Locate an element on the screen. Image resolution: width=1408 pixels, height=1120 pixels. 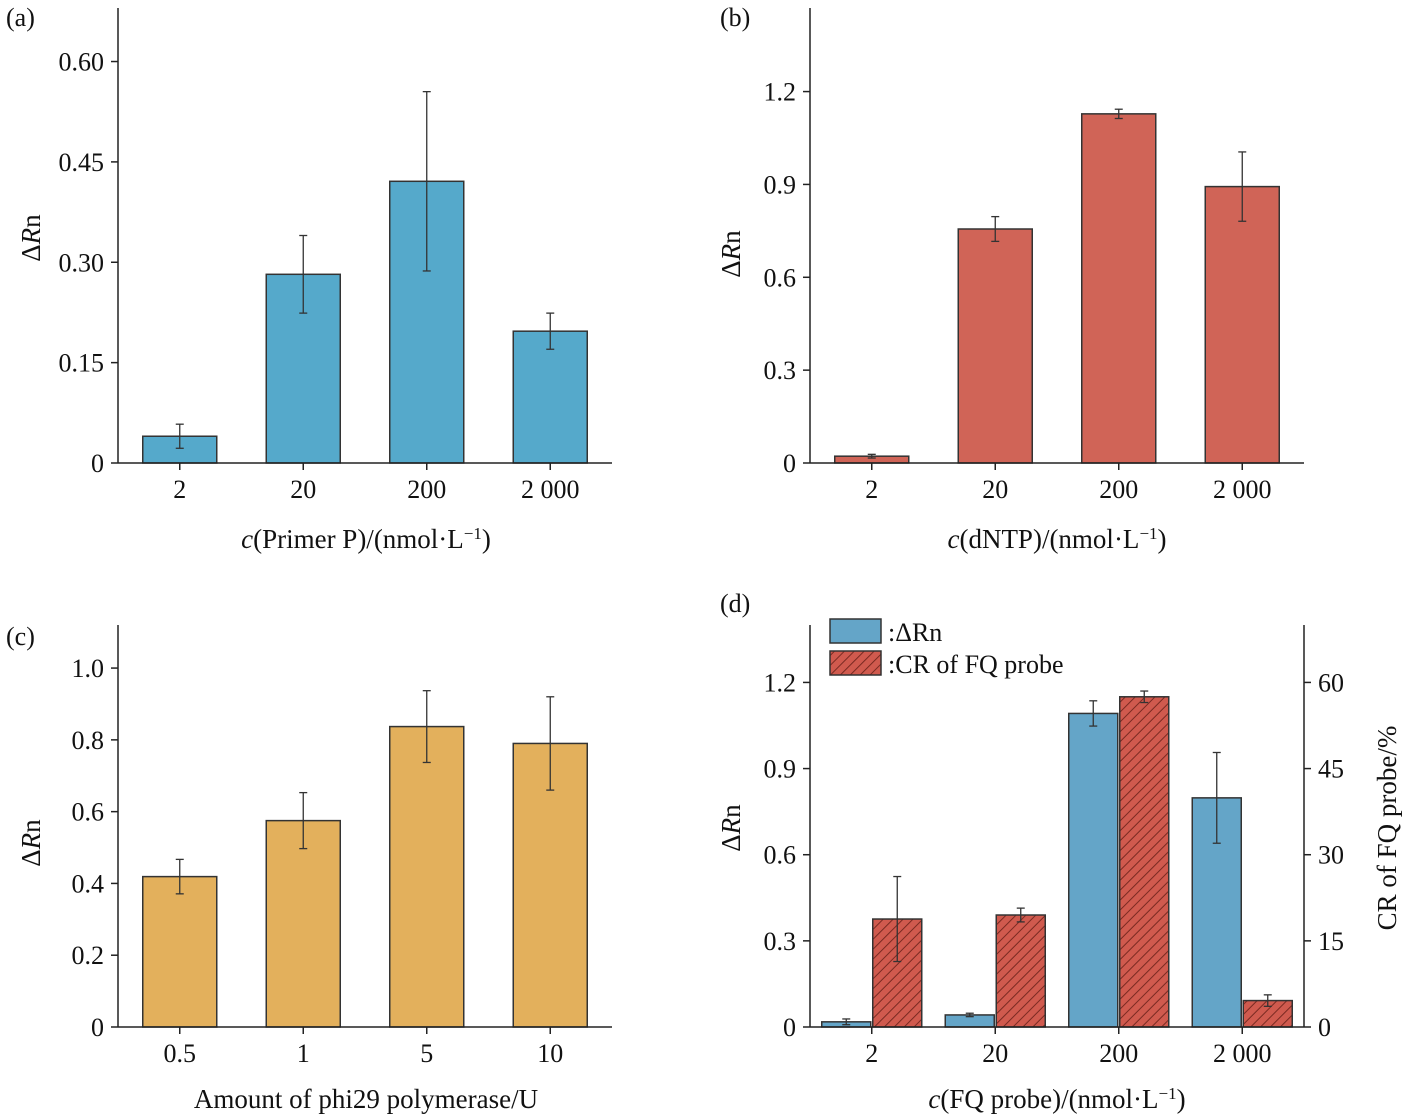
panel-d-y2label: CR of FQ probe/% is located at coordinates (1387, 828).